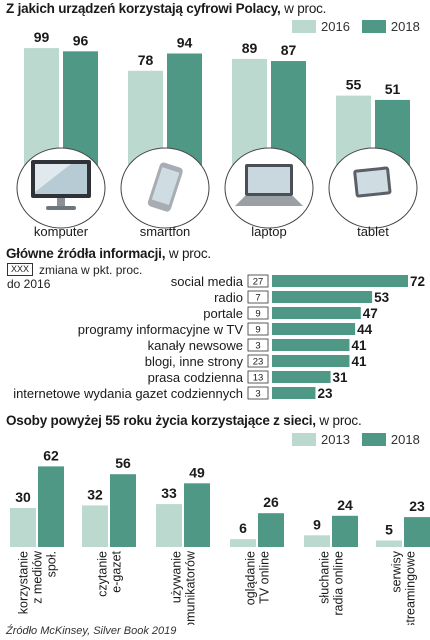 This screenshot has height=640, width=430. I want to click on legend-swatch-2018b, so click(373, 439).